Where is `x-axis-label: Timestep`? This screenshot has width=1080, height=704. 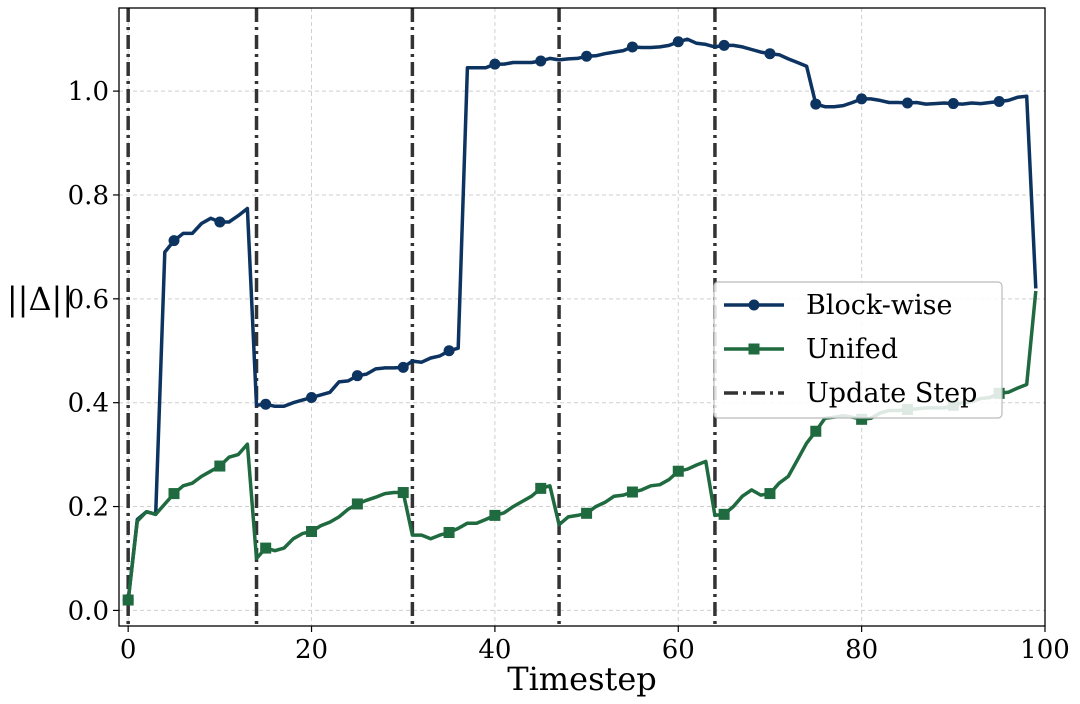 x-axis-label: Timestep is located at coordinates (582, 679).